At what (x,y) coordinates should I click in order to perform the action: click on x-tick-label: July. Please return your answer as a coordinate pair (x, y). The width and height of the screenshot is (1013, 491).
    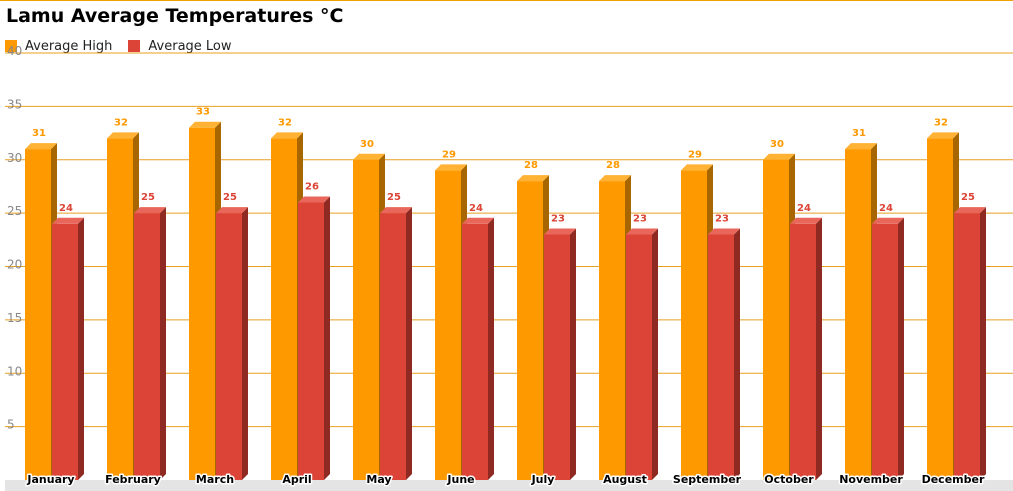
    Looking at the image, I should click on (543, 479).